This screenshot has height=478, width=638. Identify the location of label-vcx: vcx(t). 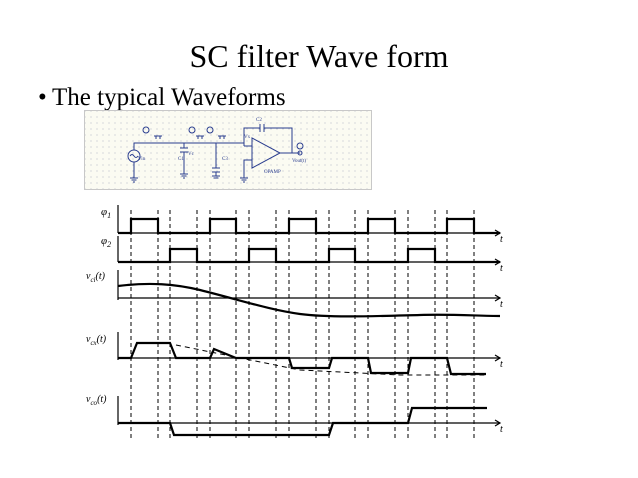
(96, 340).